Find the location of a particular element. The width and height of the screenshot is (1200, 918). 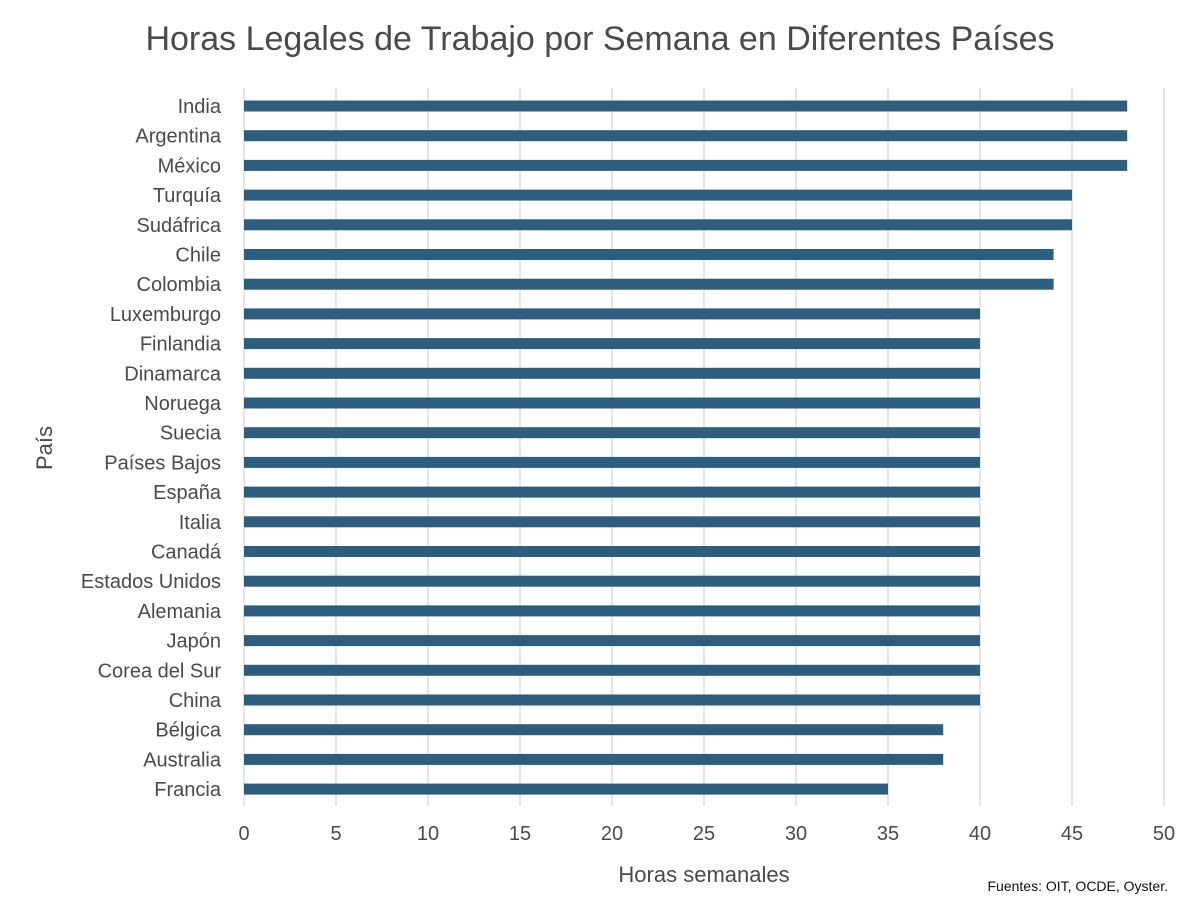

x-tick-label: 5 is located at coordinates (335, 834).